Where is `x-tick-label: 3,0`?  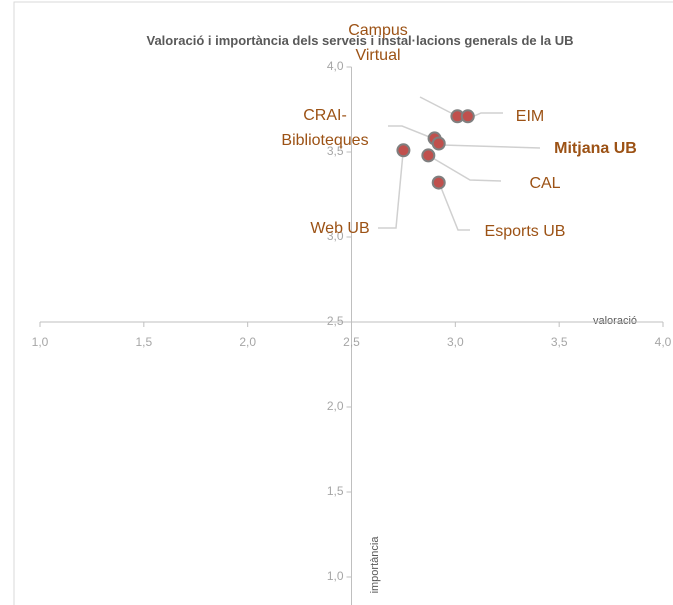 x-tick-label: 3,0 is located at coordinates (455, 342).